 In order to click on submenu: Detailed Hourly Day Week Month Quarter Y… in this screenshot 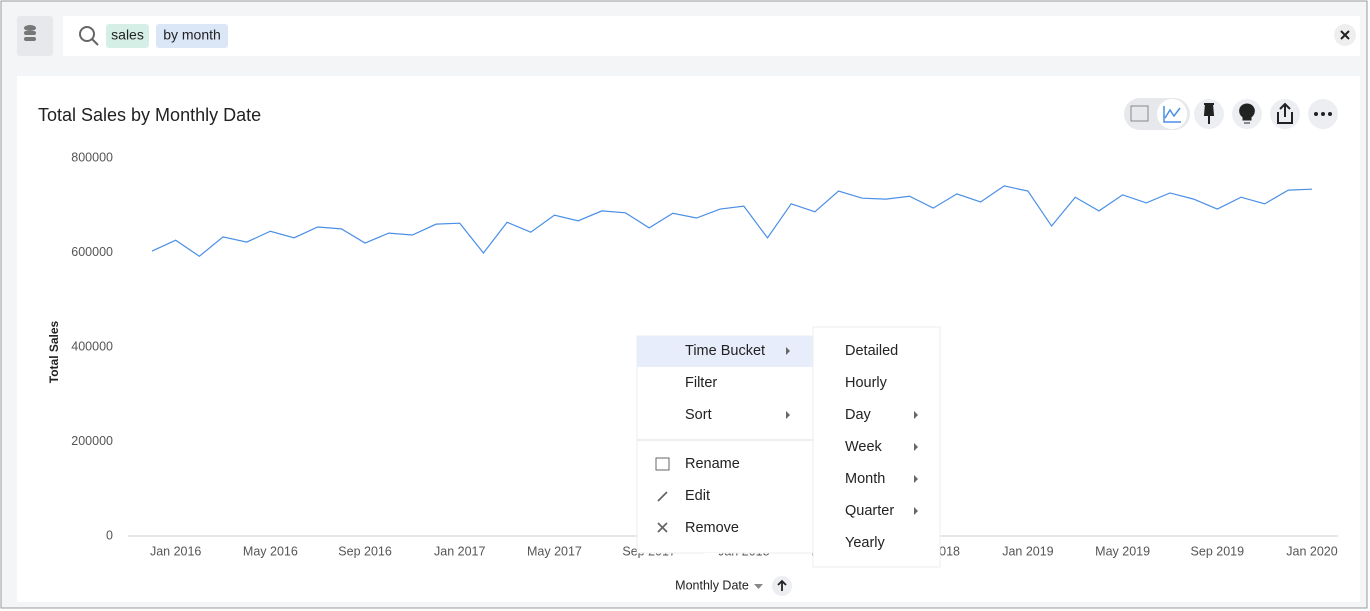, I will do `click(876, 447)`.